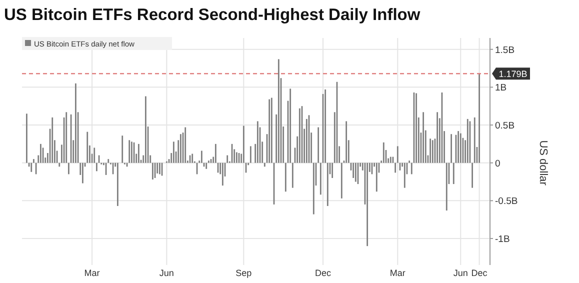  Describe the element at coordinates (506, 202) in the screenshot. I see `y-tick-label: -0.5B` at that location.